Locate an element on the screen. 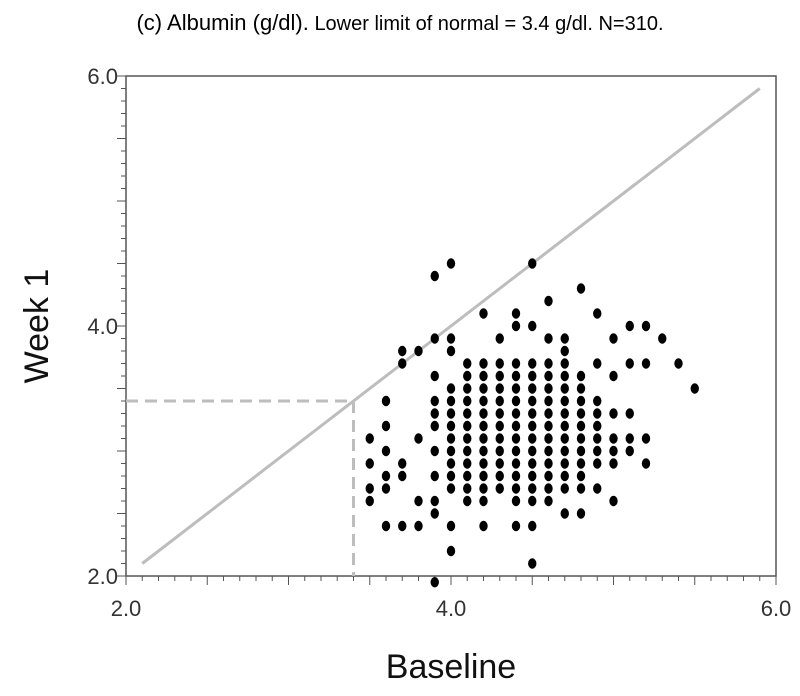 The height and width of the screenshot is (696, 800). y-tick-label: 2.0 is located at coordinates (102, 576).